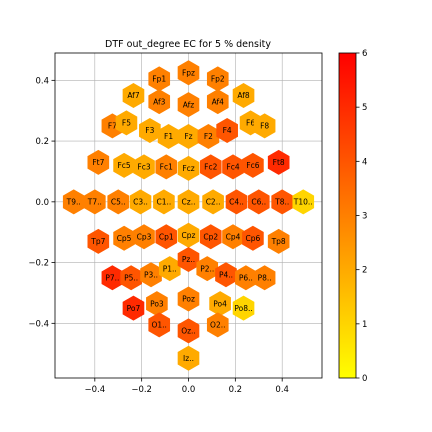 The image size is (432, 432). I want to click on electrode-label: P3.., so click(151, 274).